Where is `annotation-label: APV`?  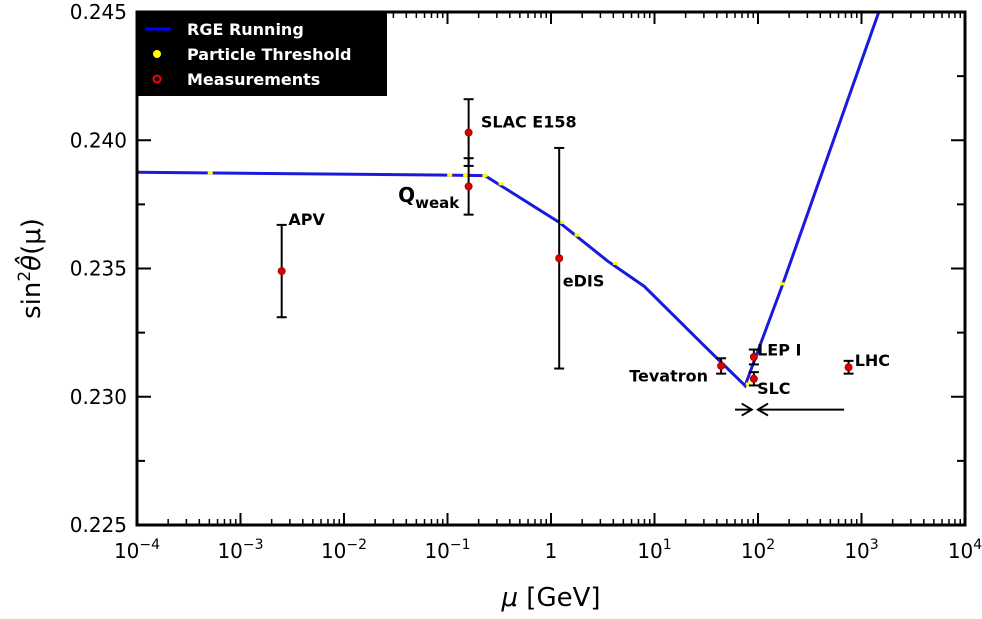
annotation-label: APV is located at coordinates (306, 219).